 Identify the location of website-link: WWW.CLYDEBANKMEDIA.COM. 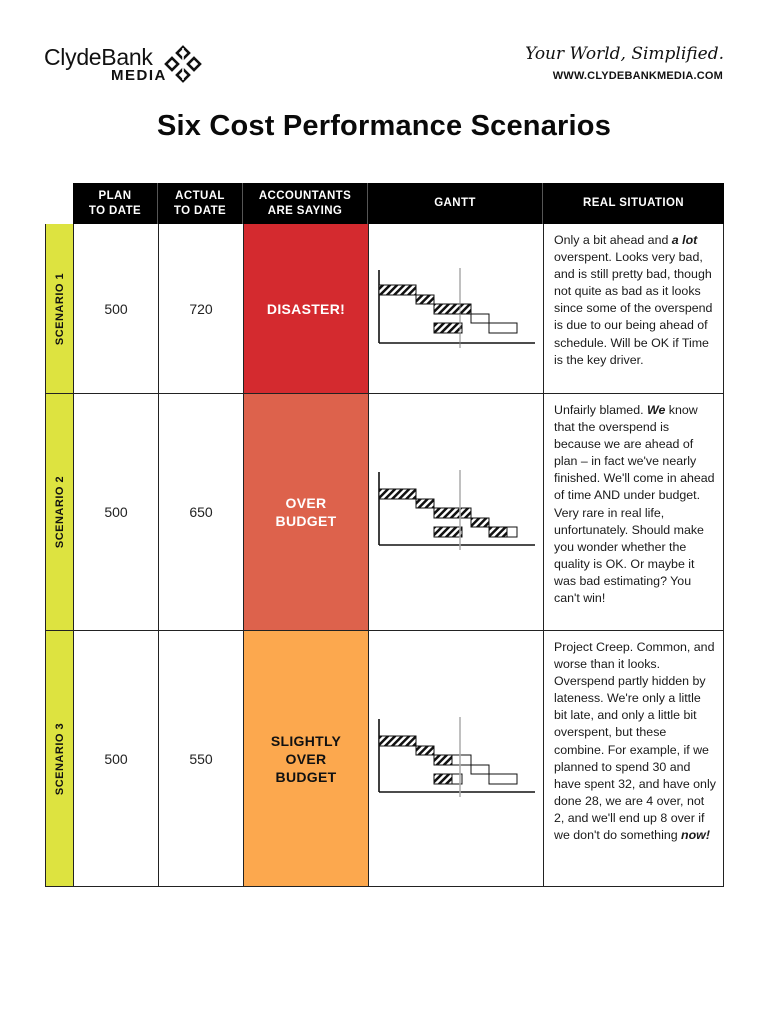
(637, 76).